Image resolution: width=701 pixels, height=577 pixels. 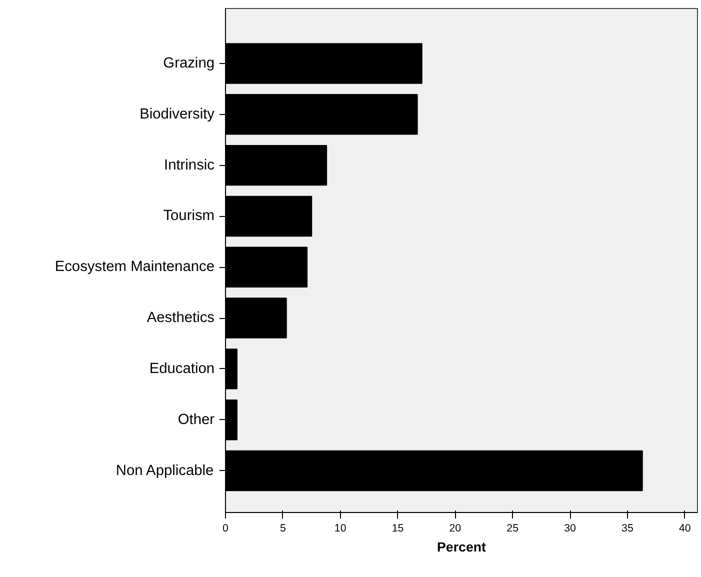 What do you see at coordinates (225, 528) in the screenshot?
I see `x-tick-label: 0` at bounding box center [225, 528].